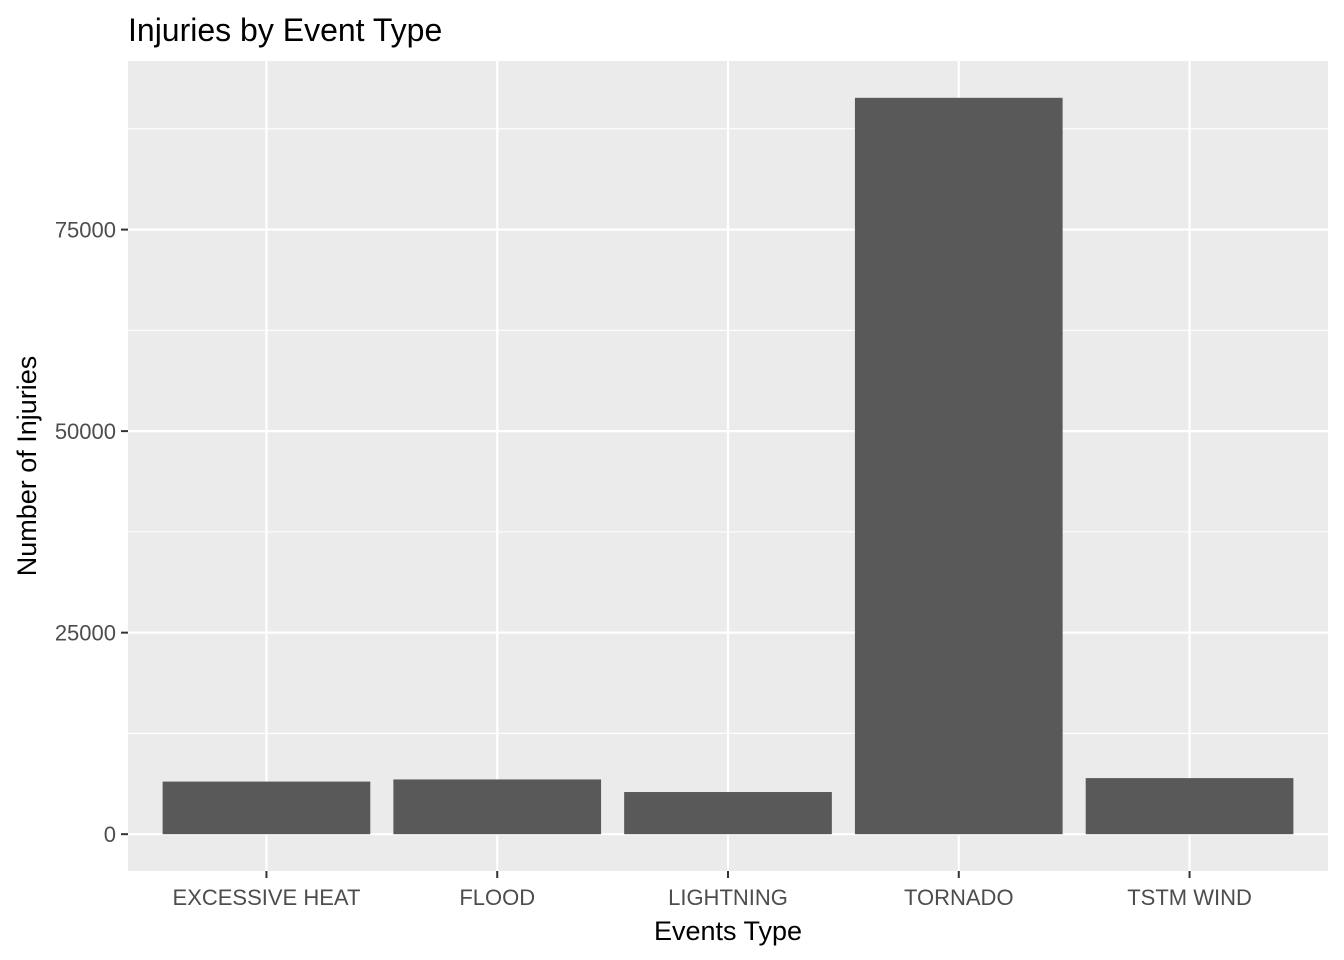  What do you see at coordinates (85, 633) in the screenshot?
I see `y-tick-label: 25000` at bounding box center [85, 633].